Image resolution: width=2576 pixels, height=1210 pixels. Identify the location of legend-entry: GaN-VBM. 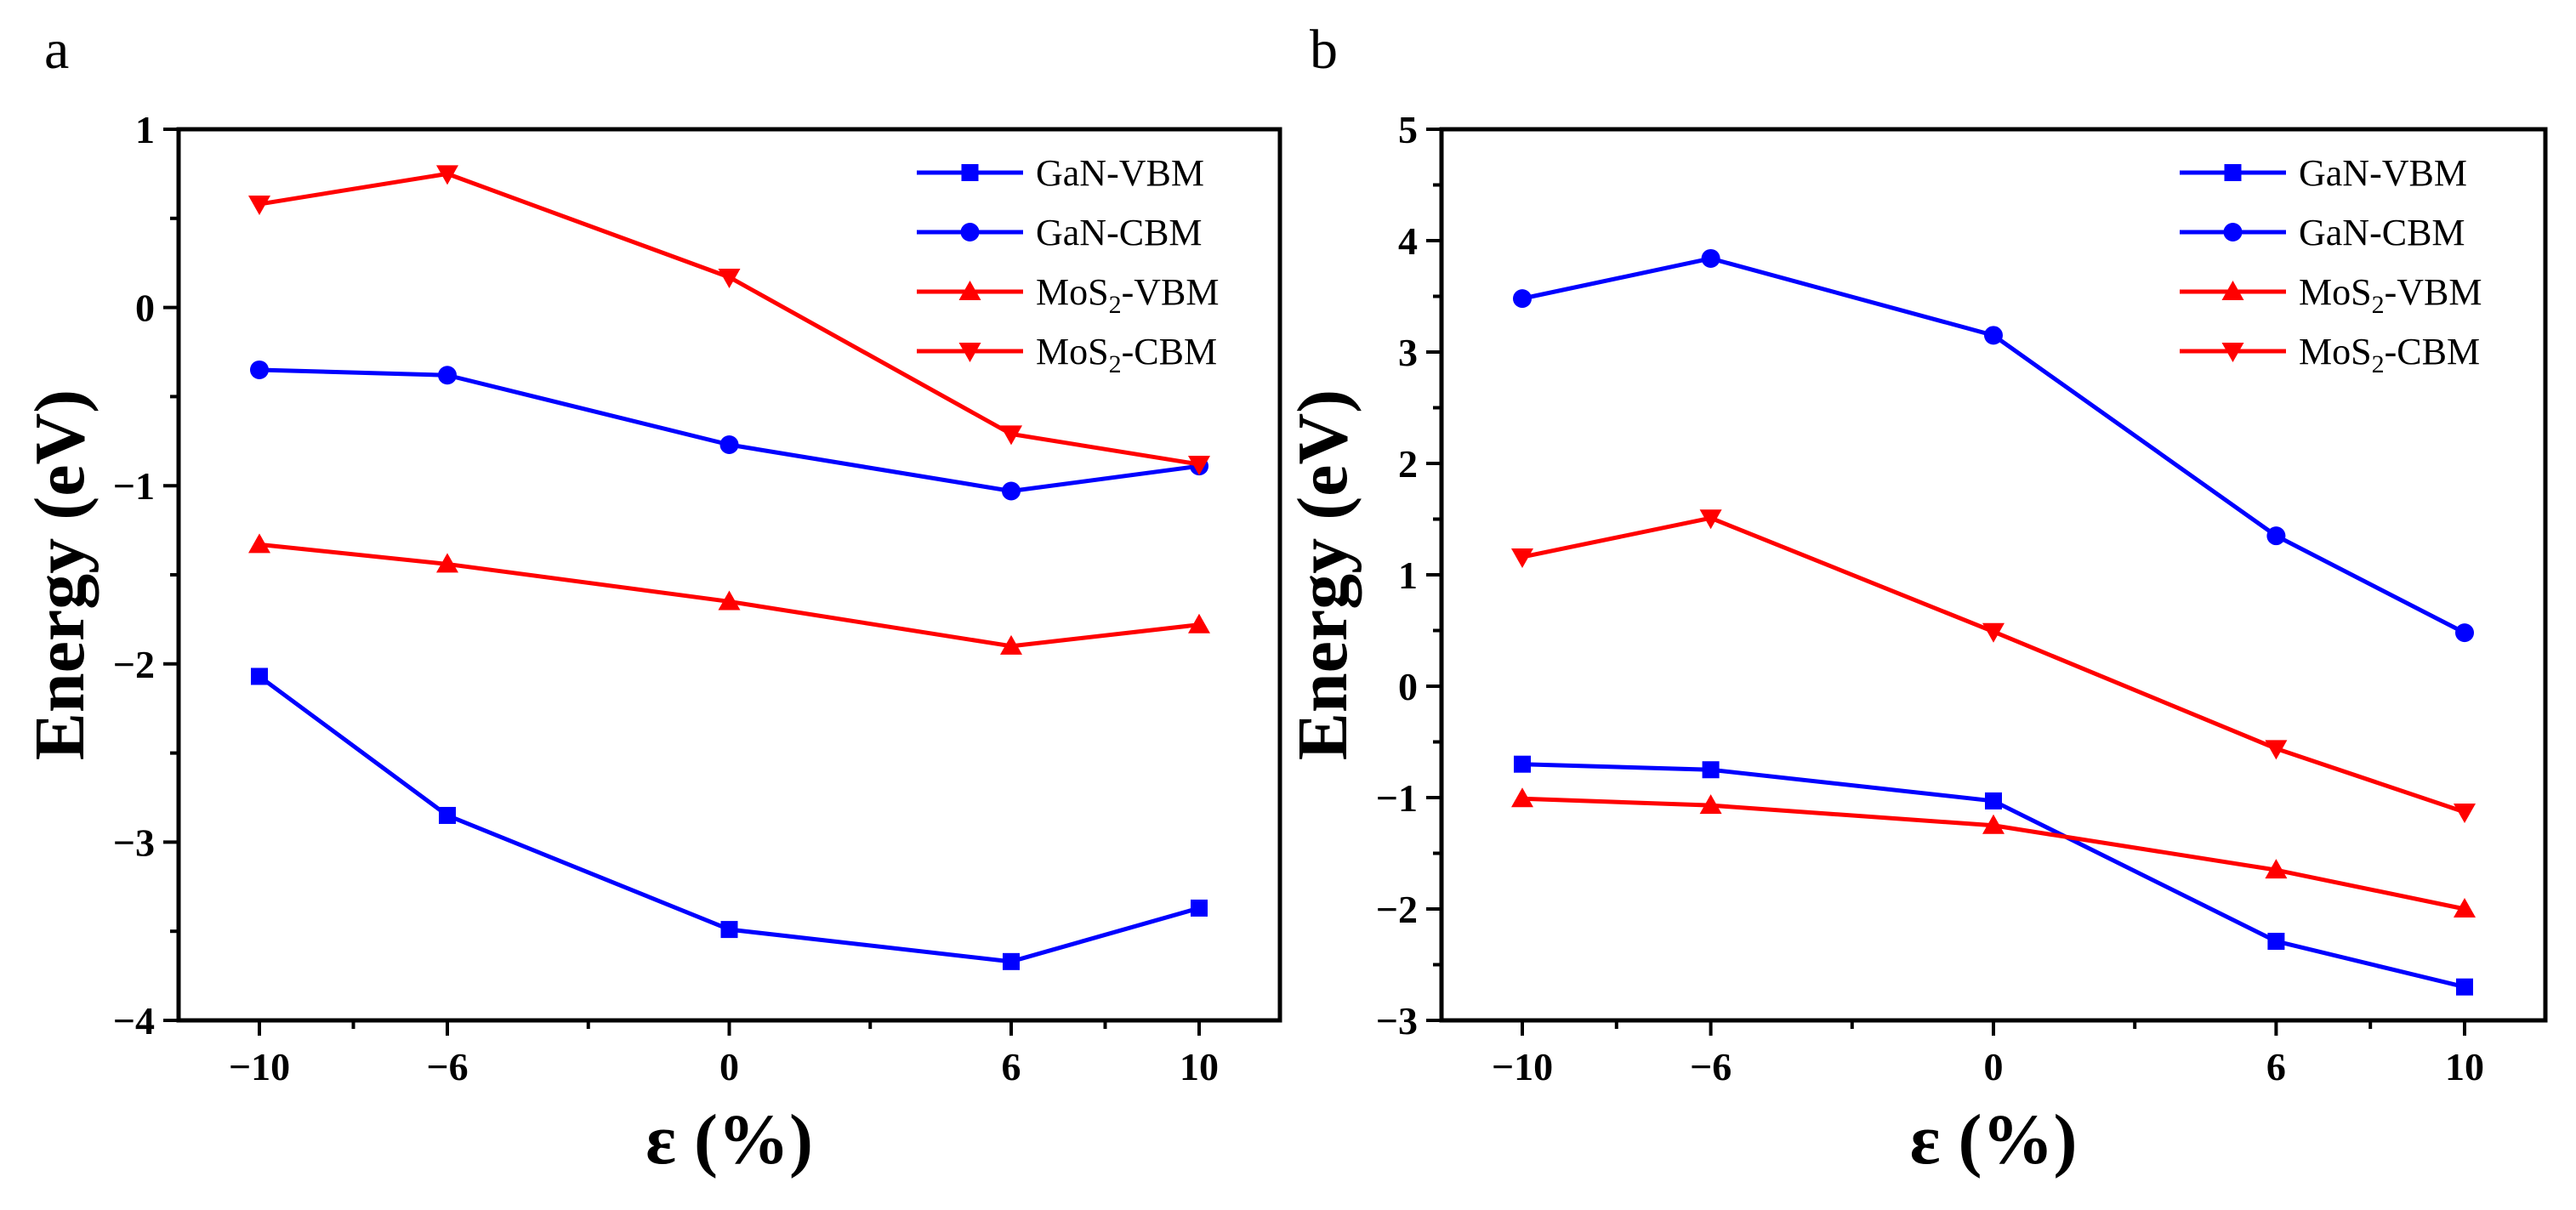
(2323, 173).